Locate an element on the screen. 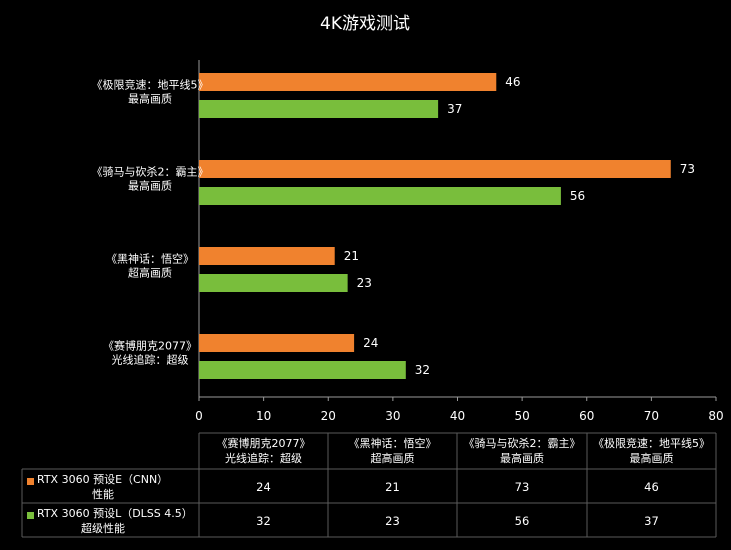 This screenshot has height=550, width=731. category-label: 《骑马与砍杀2：霸主》 is located at coordinates (150, 172).